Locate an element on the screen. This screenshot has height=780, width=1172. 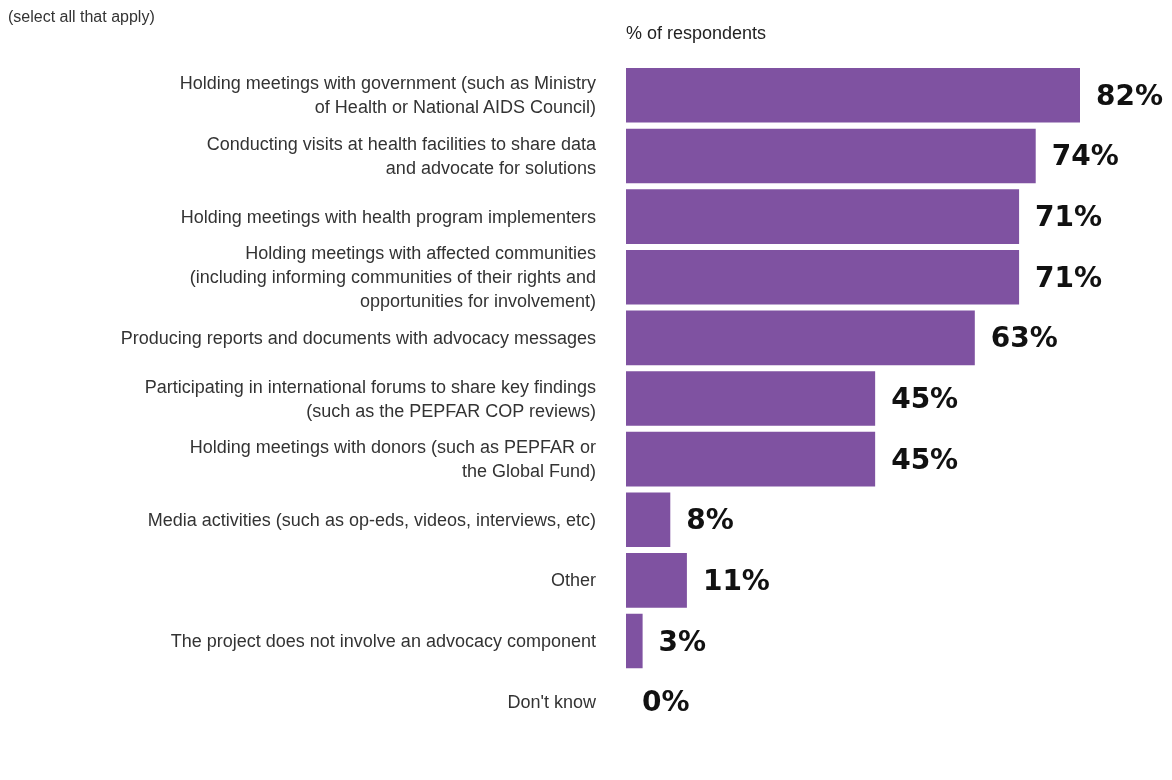
data-label: 0% is located at coordinates (666, 702).